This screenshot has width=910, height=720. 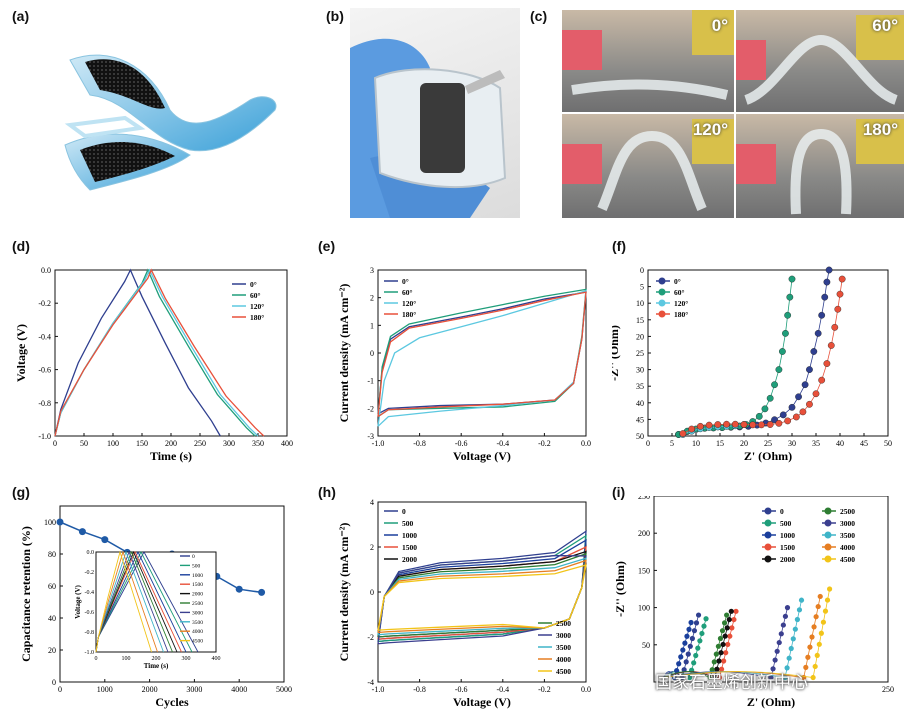 What do you see at coordinates (502, 689) in the screenshot?
I see `x-tick-label: -0.4` at bounding box center [502, 689].